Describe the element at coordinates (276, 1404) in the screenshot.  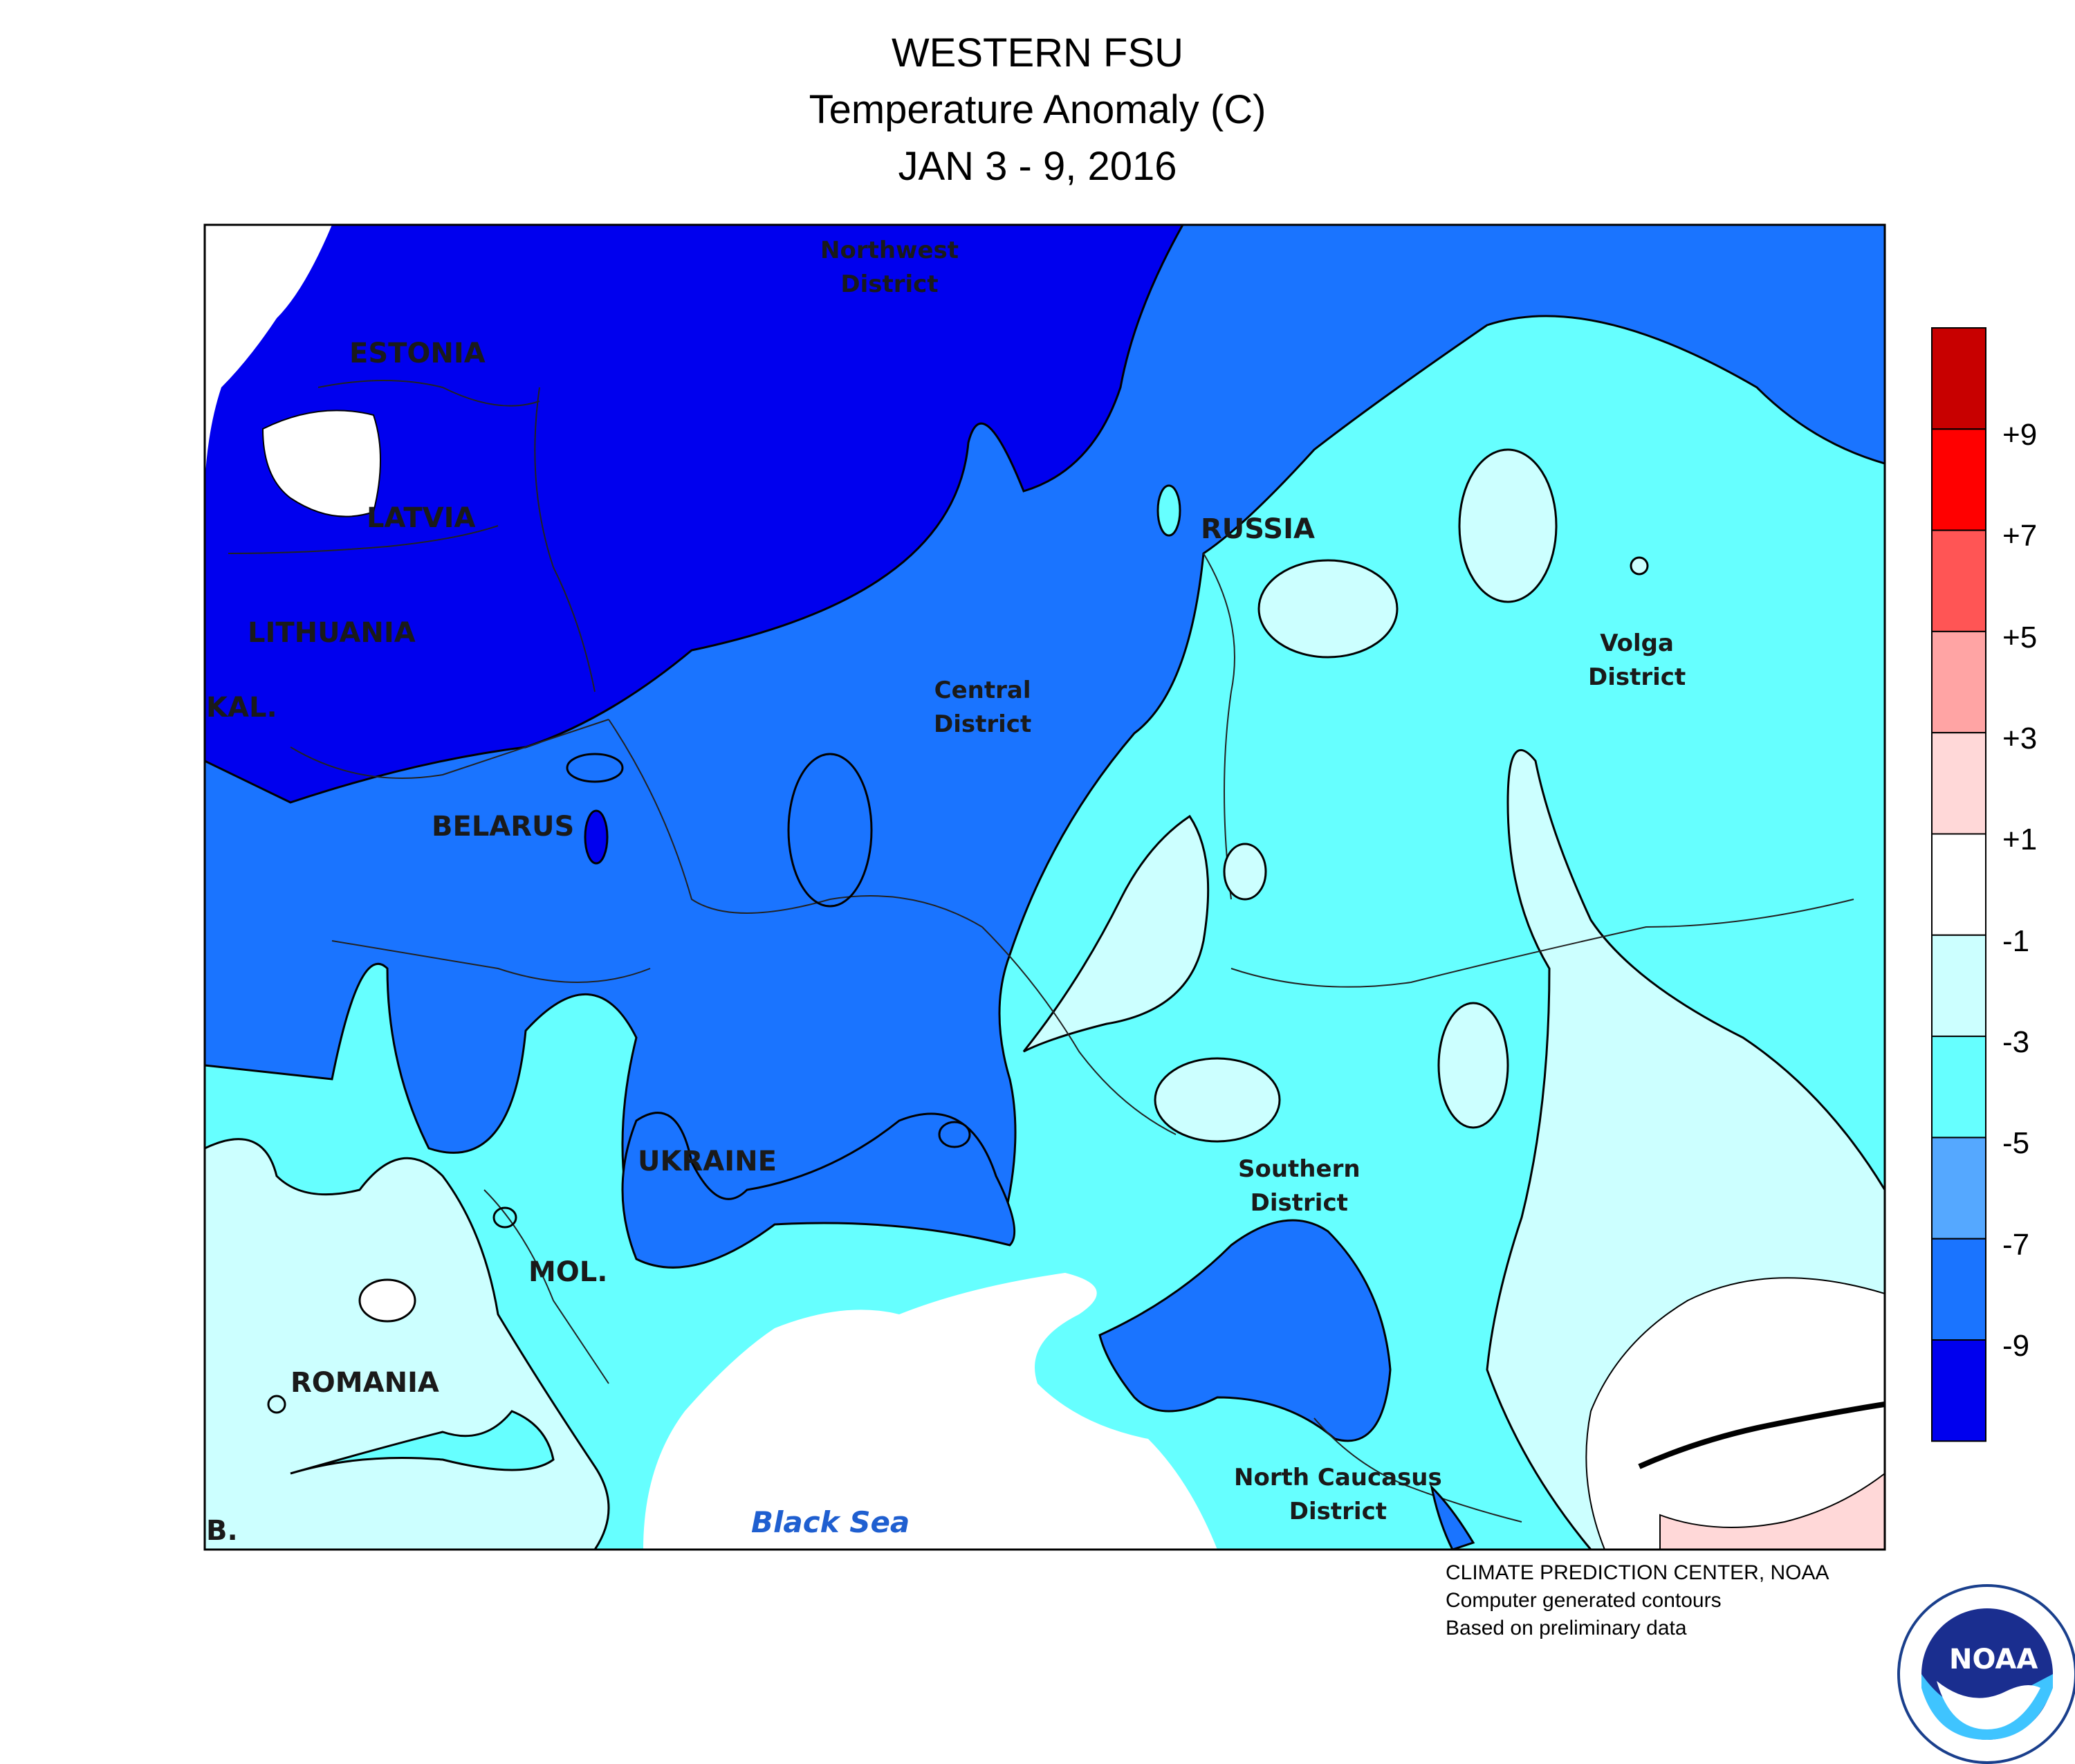
I see `small-contour-romania` at that location.